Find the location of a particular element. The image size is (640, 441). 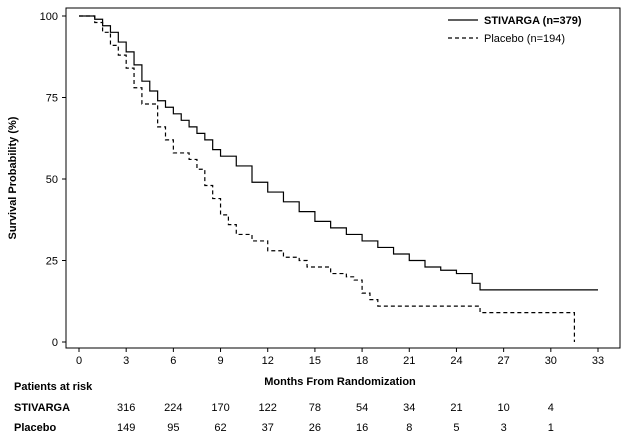

y-tick-label: 25 is located at coordinates (52, 262).